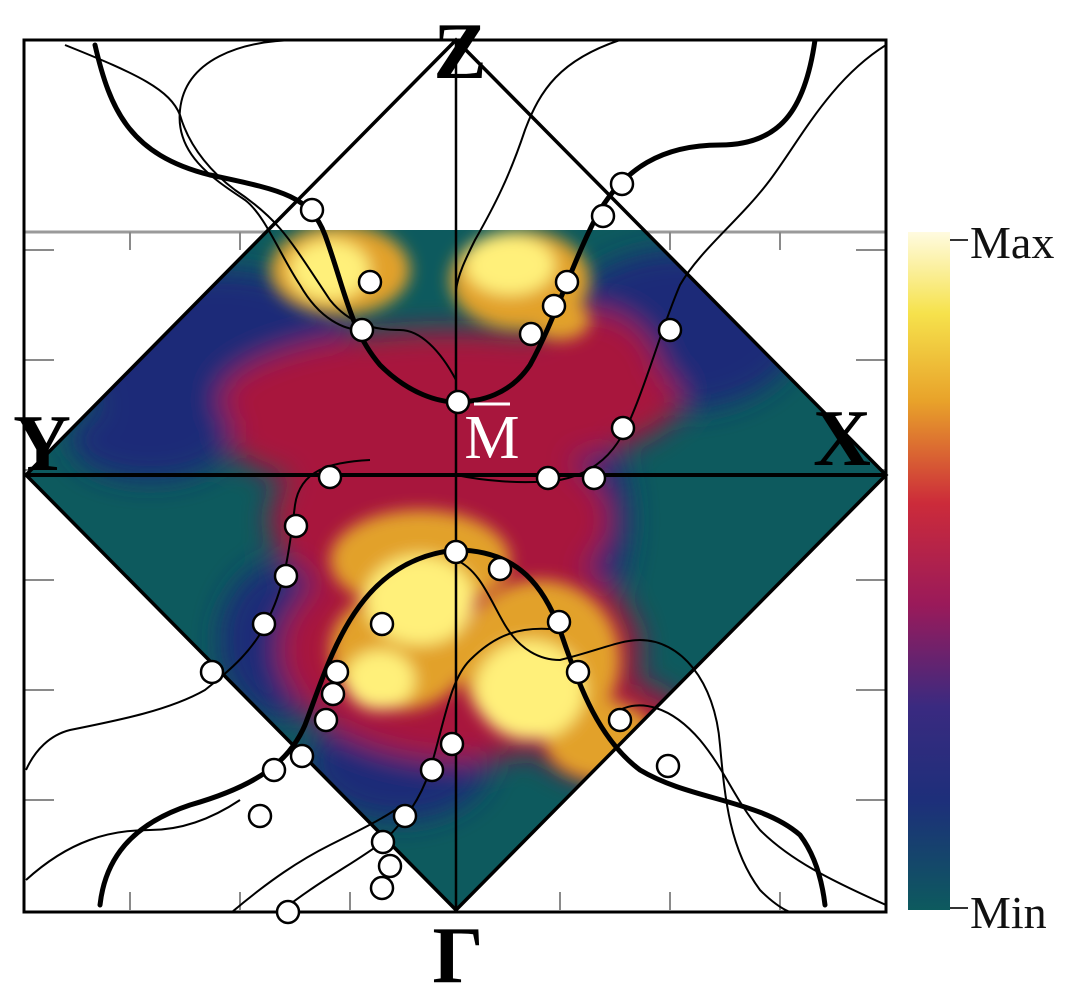  What do you see at coordinates (981, 577) in the screenshot?
I see `colorbar: Max Min` at bounding box center [981, 577].